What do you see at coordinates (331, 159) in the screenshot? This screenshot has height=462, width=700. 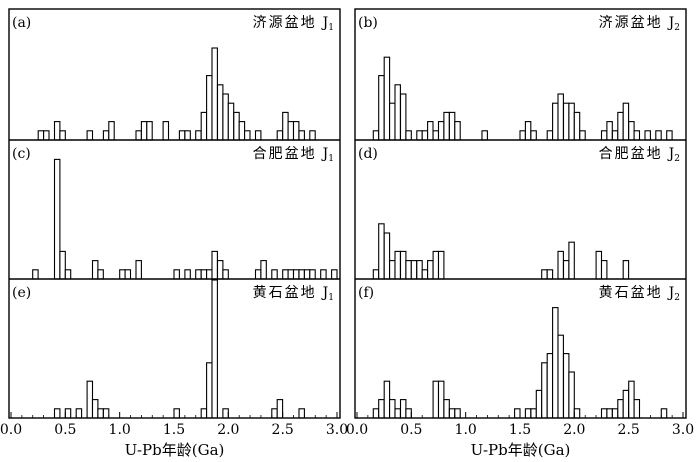 I see `stratum-subscript: 1` at bounding box center [331, 159].